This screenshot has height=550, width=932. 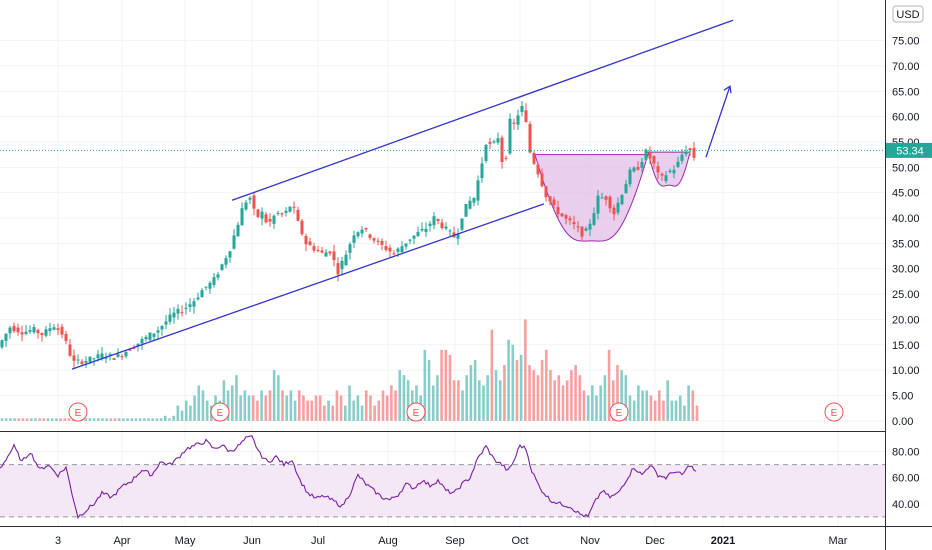 I want to click on currency-badge: USD, so click(x=908, y=14).